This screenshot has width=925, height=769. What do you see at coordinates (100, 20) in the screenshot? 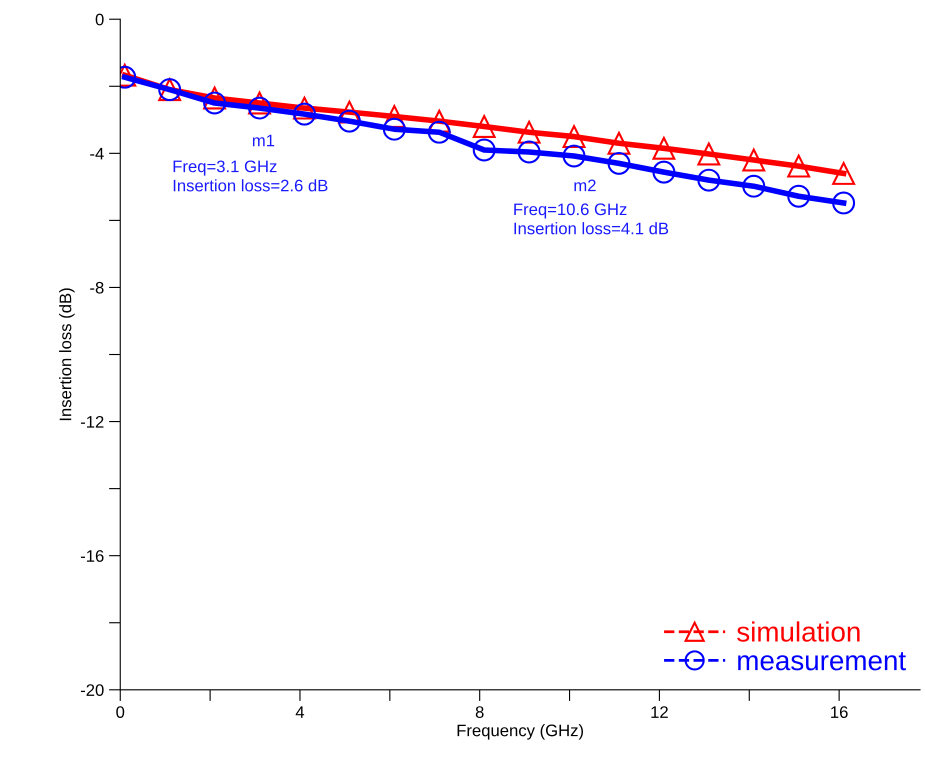
I see `y-tick-label: 0` at bounding box center [100, 20].